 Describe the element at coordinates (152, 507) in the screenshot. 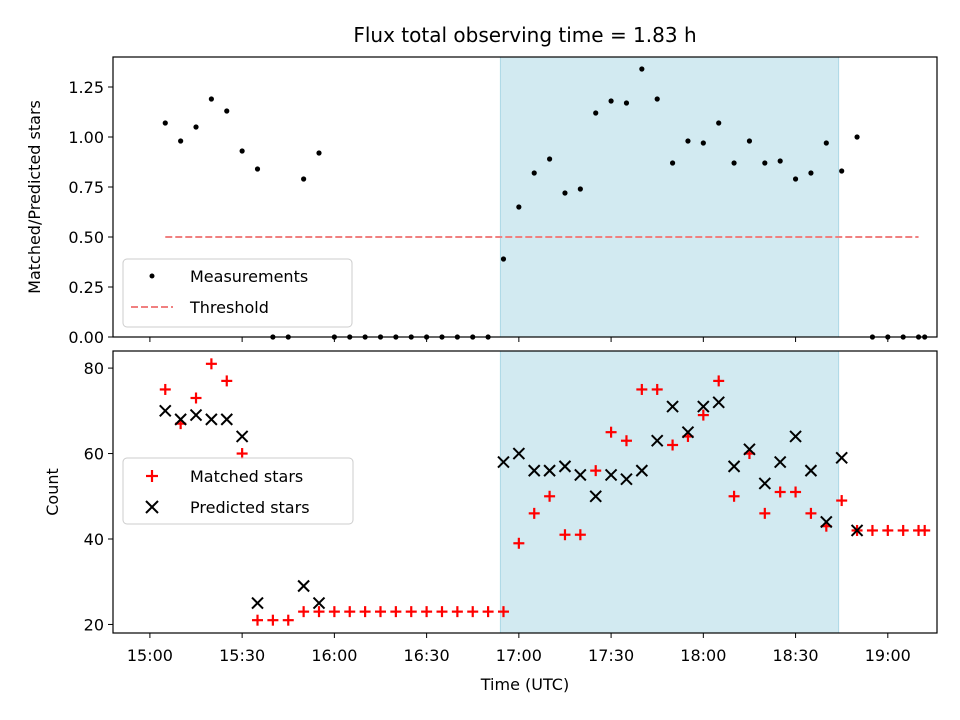

I see `legend-predicted-marker` at that location.